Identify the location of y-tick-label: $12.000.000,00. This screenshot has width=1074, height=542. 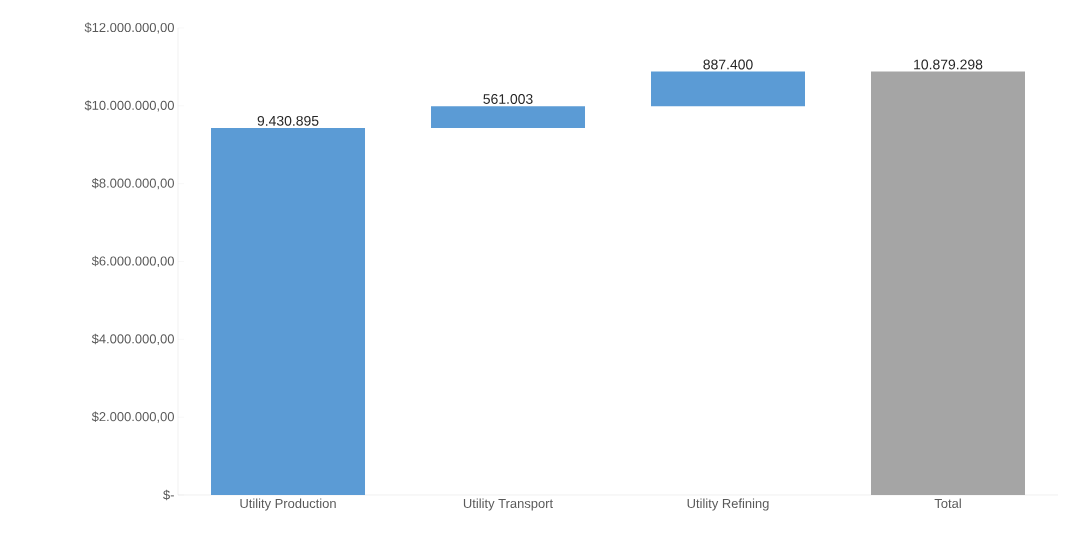
(129, 28).